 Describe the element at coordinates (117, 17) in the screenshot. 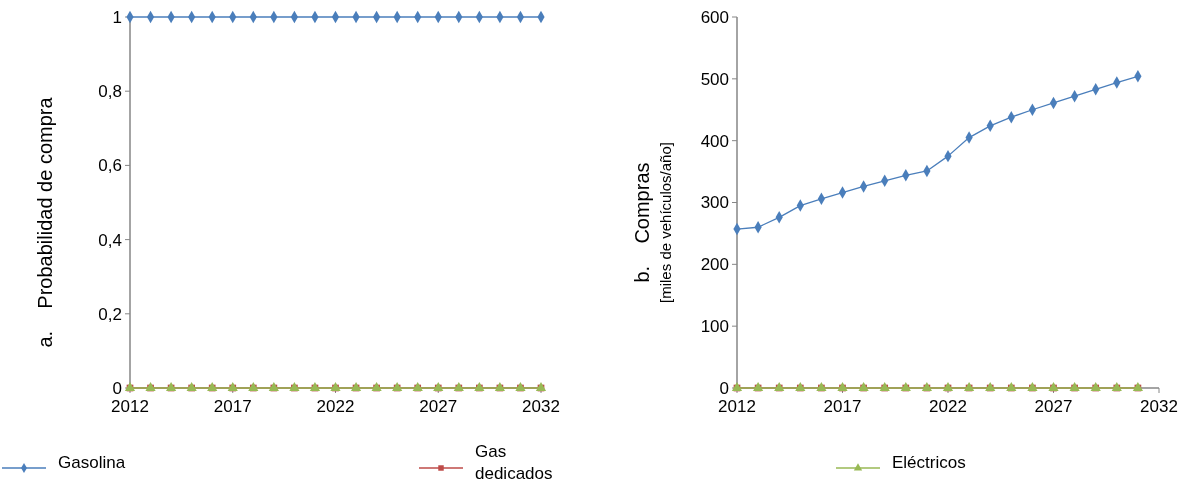

I see `y-tick-label: 1` at that location.